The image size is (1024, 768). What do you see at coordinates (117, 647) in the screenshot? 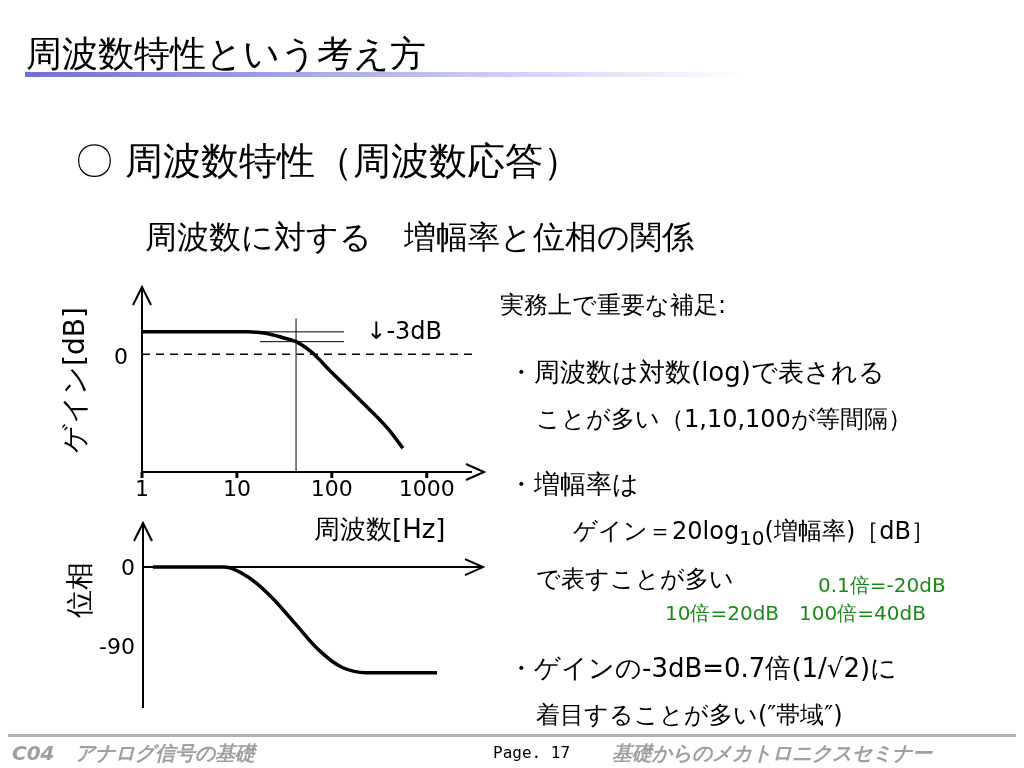
I see `y-tick-label: -90` at bounding box center [117, 647].